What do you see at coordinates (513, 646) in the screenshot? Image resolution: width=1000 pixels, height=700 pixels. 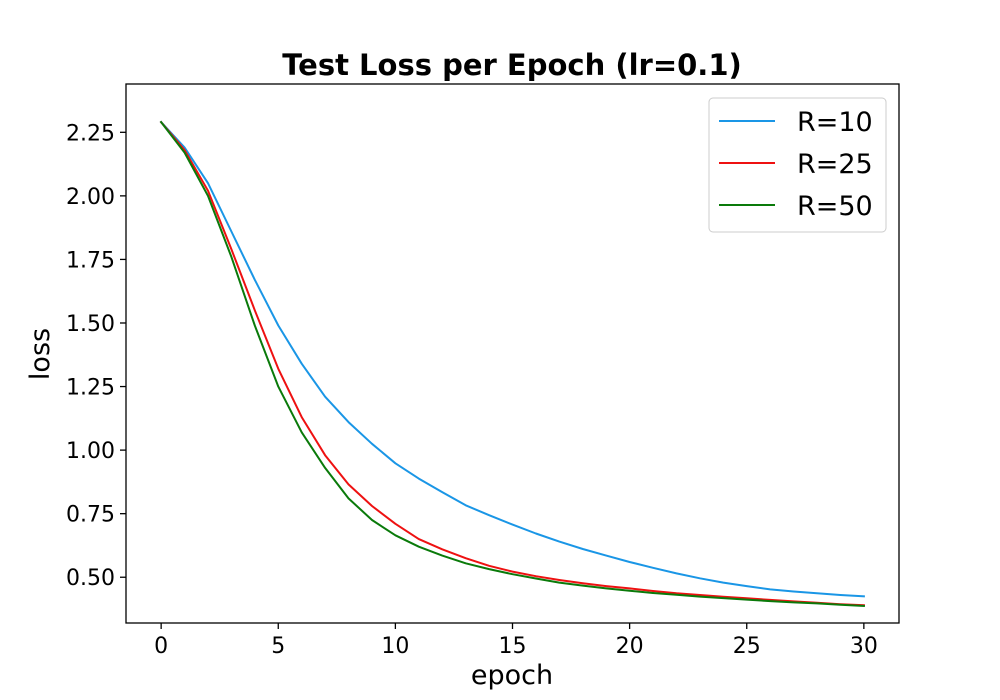 I see `x-tick-label: 15` at bounding box center [513, 646].